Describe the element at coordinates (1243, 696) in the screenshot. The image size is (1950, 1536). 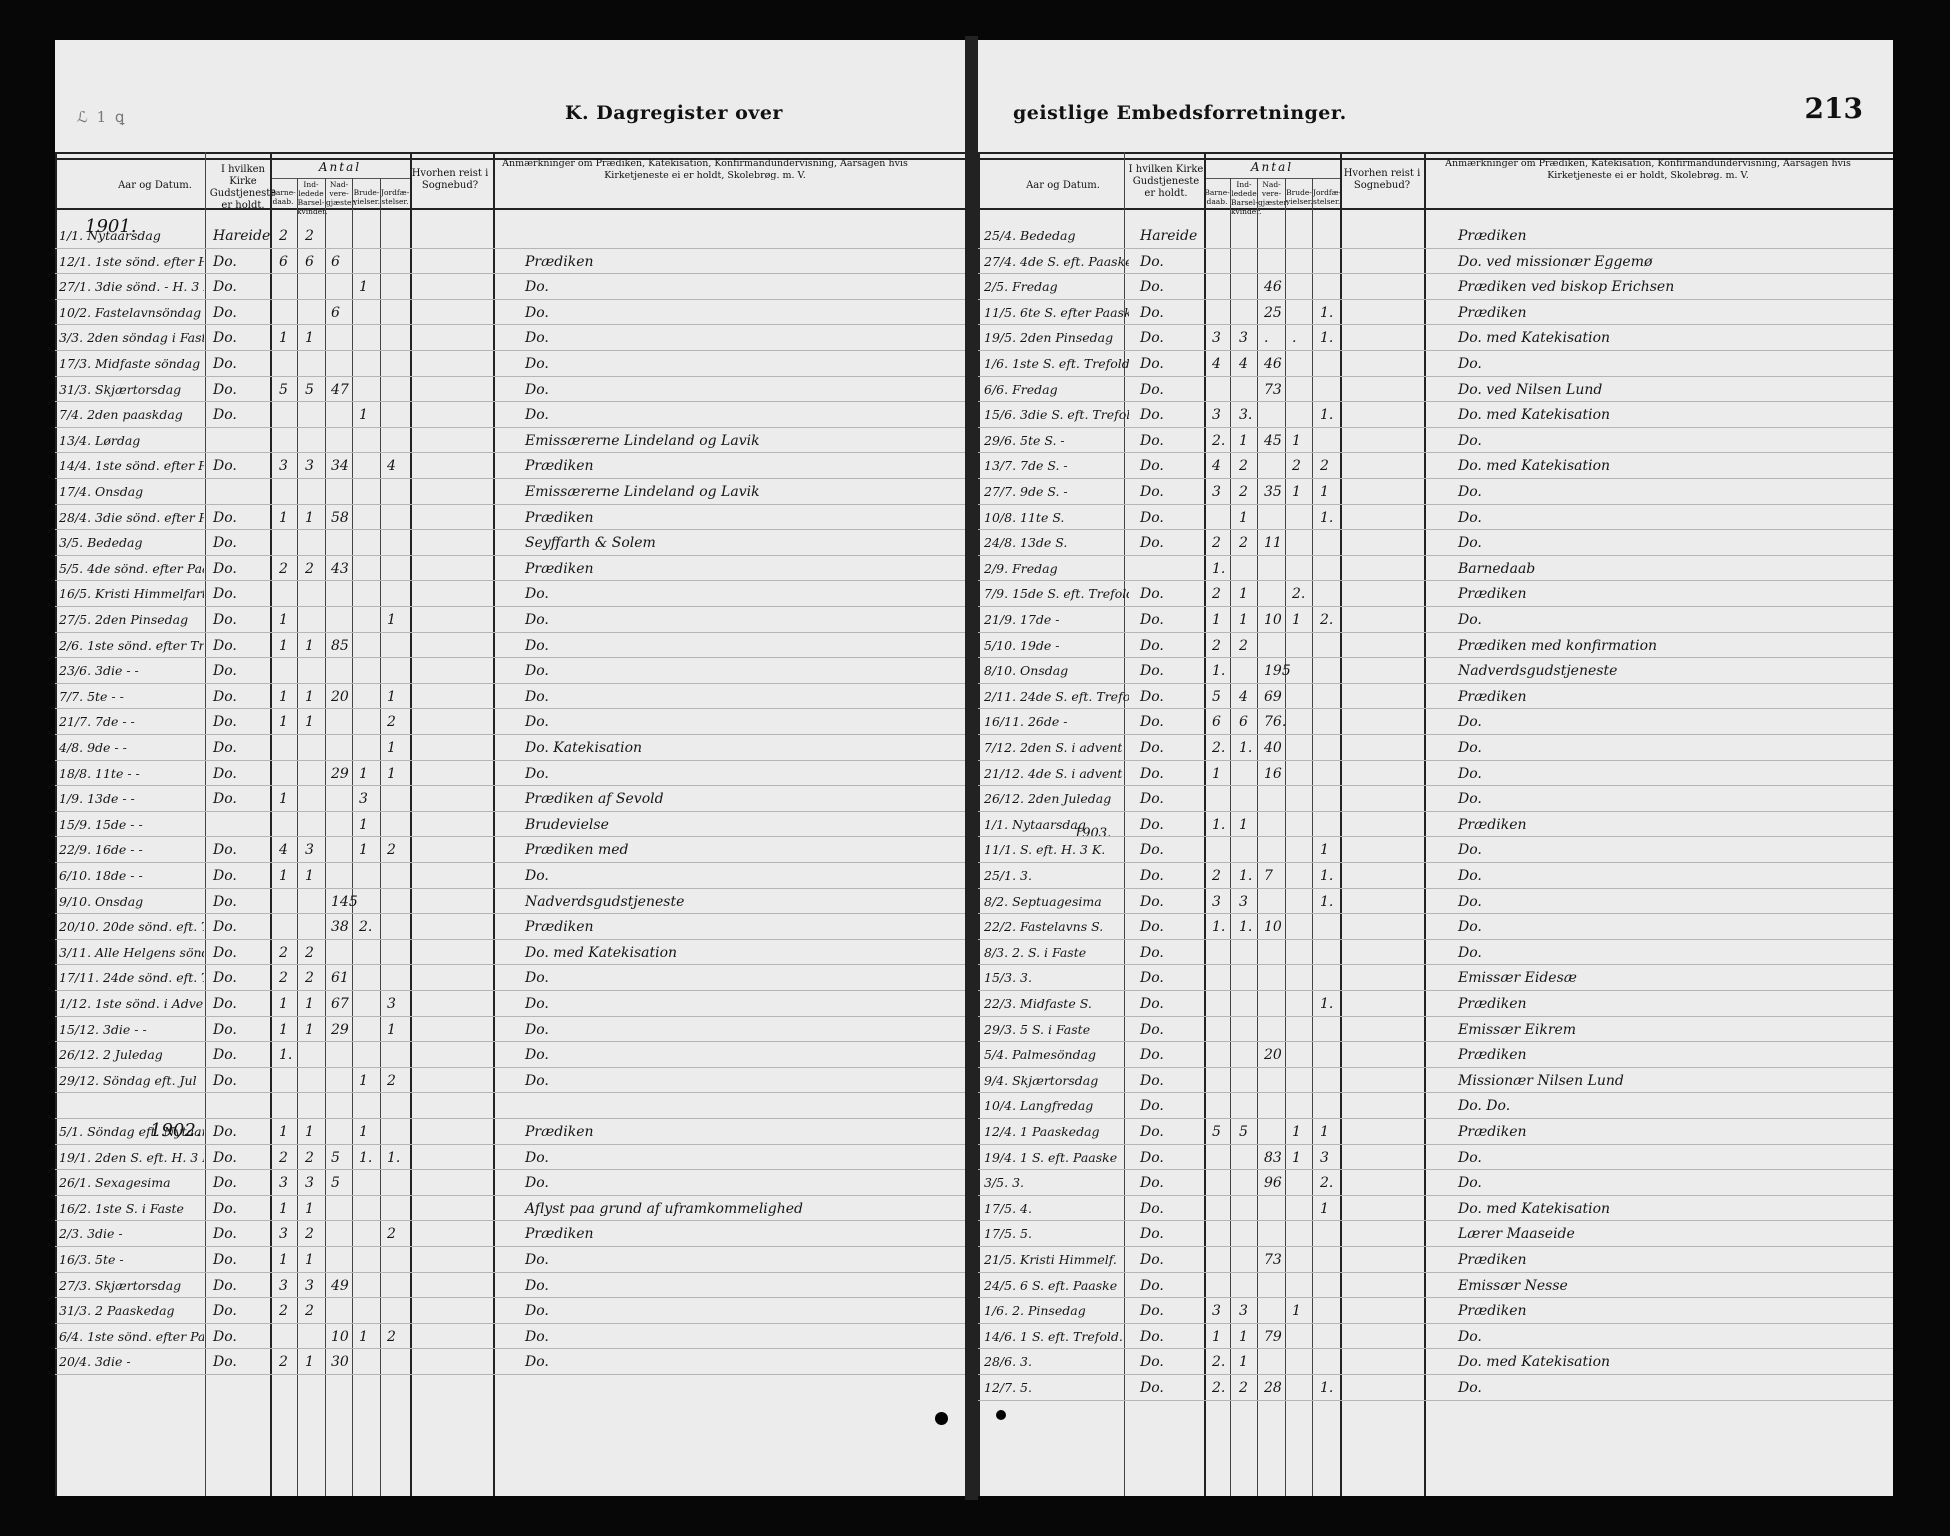
I see `entry-introduced: 4` at that location.